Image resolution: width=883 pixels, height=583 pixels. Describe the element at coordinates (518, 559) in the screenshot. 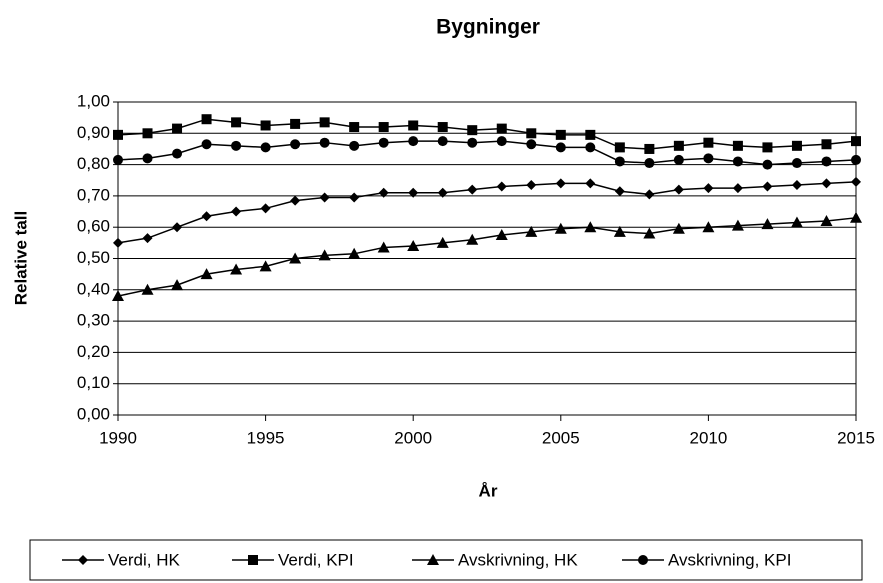

I see `legend-label: Avskrivning, HK` at that location.